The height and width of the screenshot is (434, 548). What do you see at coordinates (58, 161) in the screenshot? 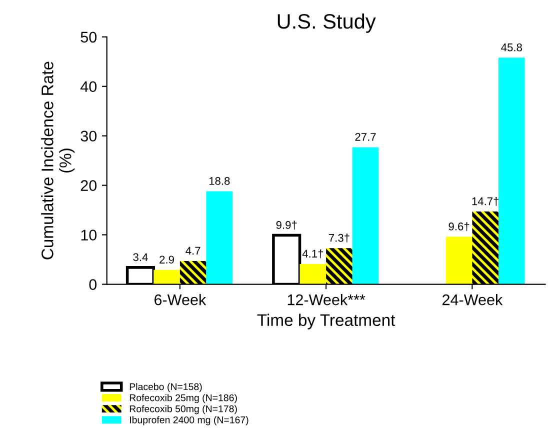
I see `y-axis-title: Cumulative Incidence Rate (%)` at bounding box center [58, 161].